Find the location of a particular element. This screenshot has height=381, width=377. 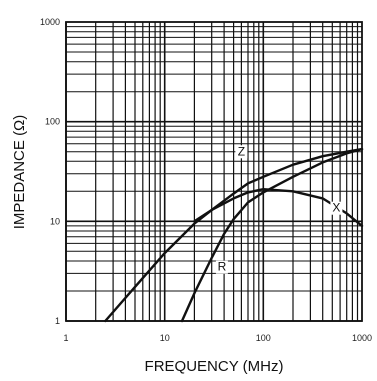

x-tick-label: 10 is located at coordinates (165, 338).